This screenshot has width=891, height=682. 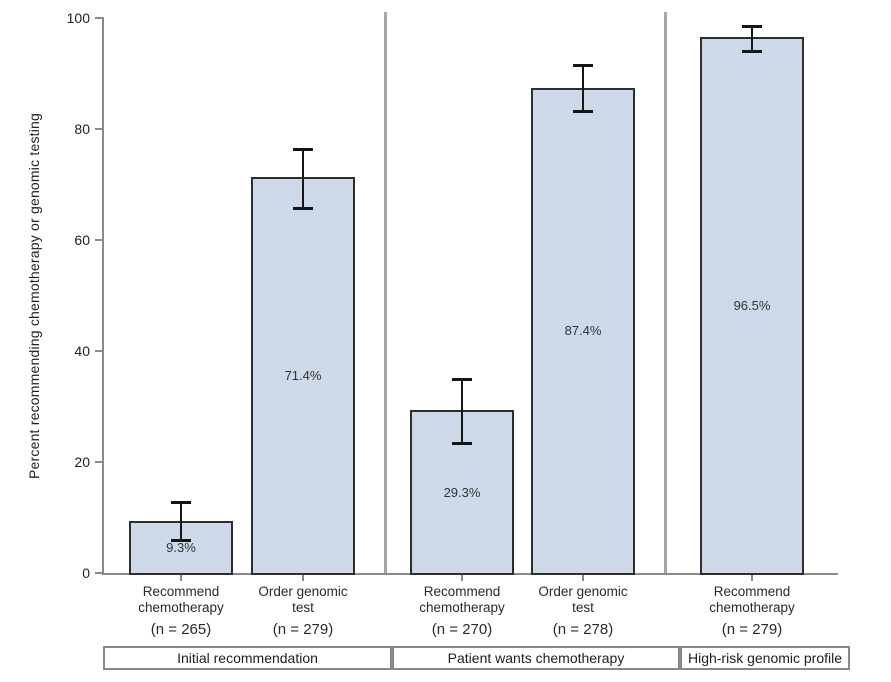 I want to click on y-tick-label: 0, so click(x=86, y=573).